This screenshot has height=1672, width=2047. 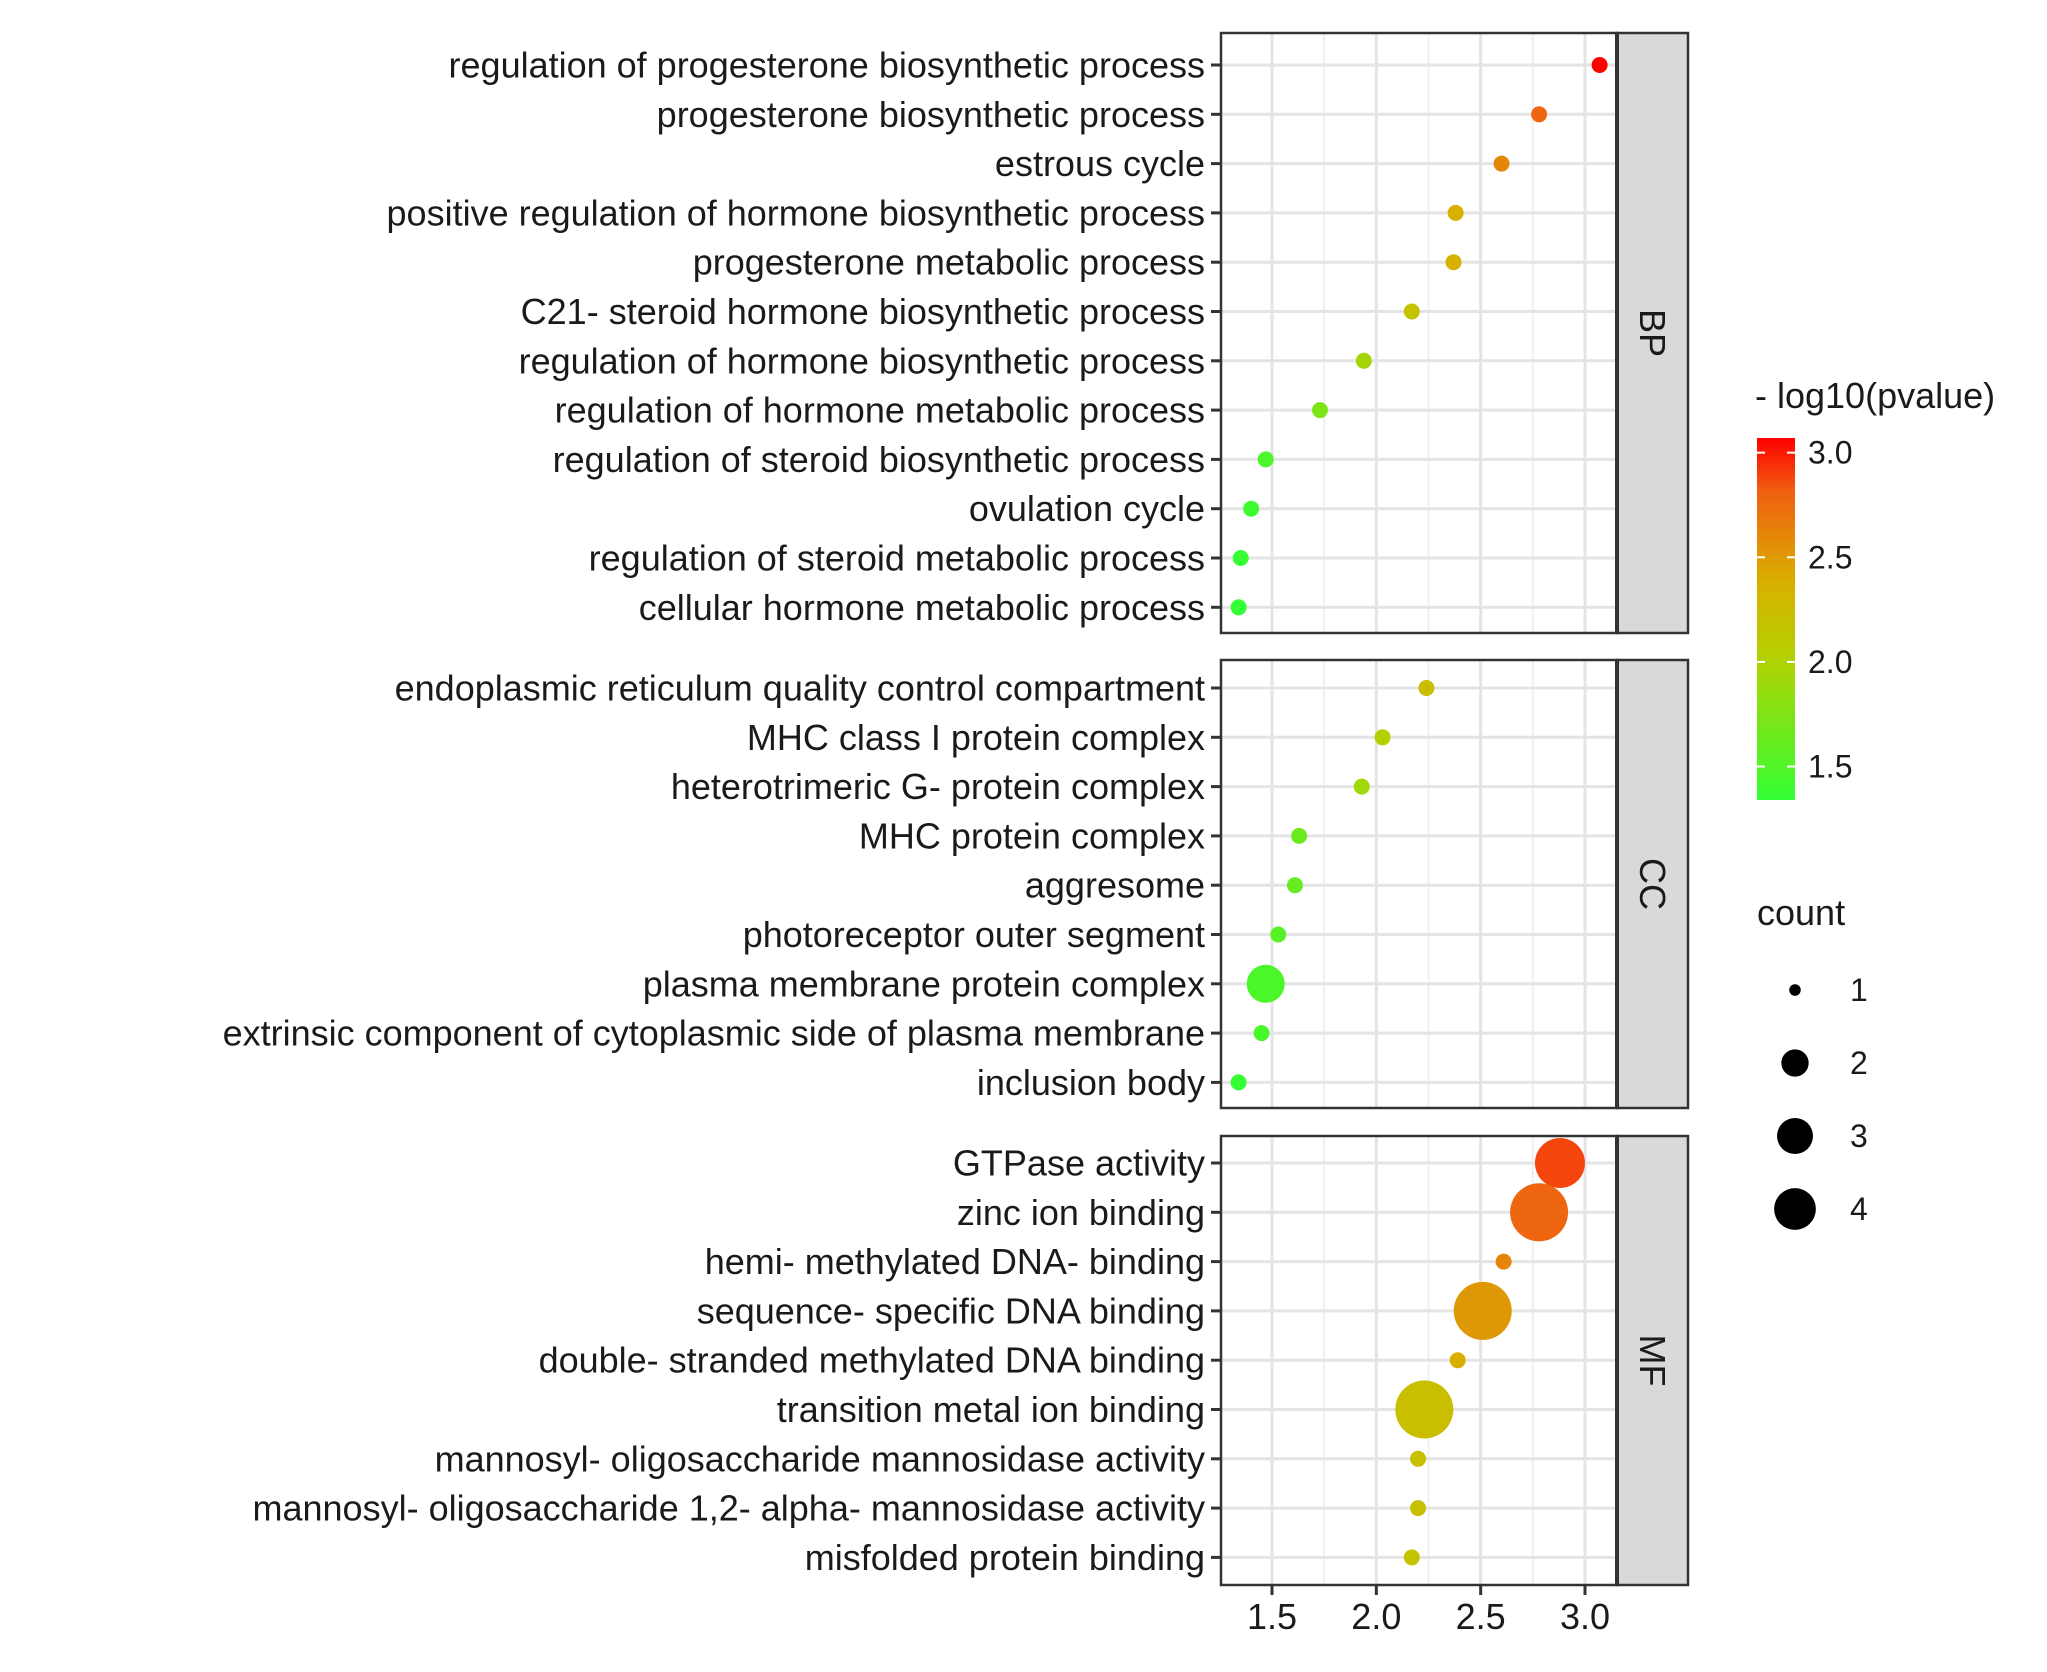 I want to click on size-legend-title: count, so click(x=1801, y=912).